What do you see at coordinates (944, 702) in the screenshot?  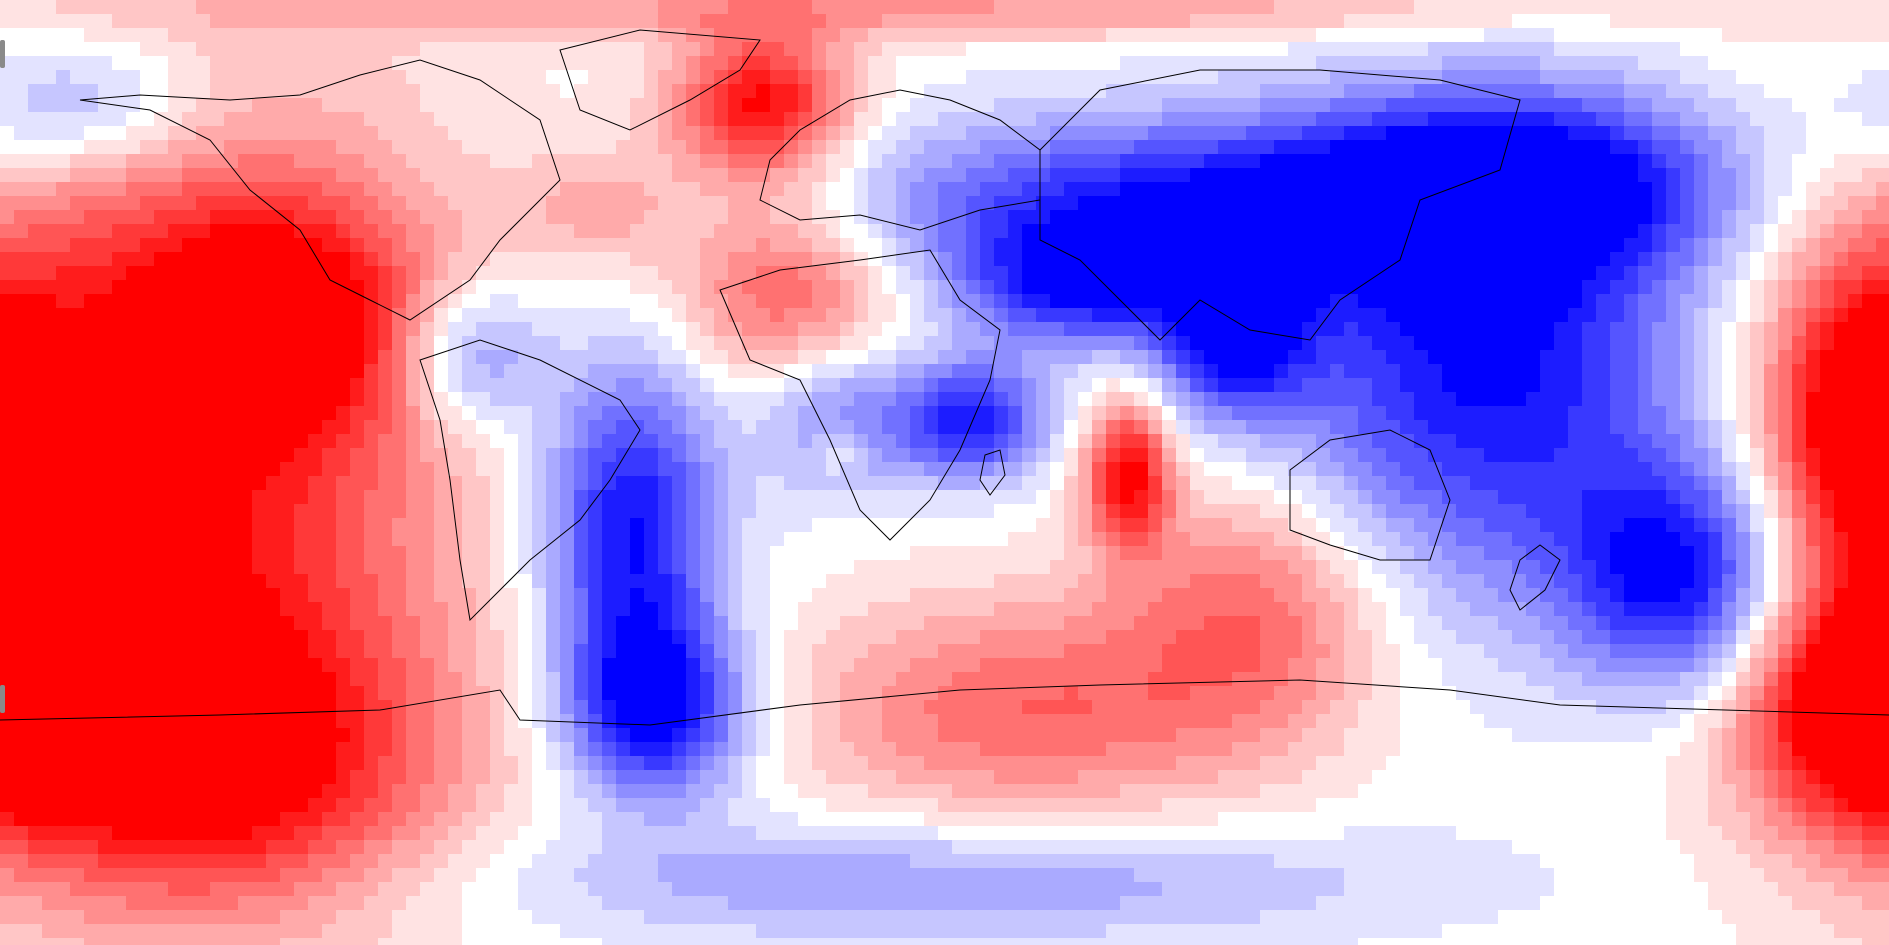 I see `antarctica-coastline` at bounding box center [944, 702].